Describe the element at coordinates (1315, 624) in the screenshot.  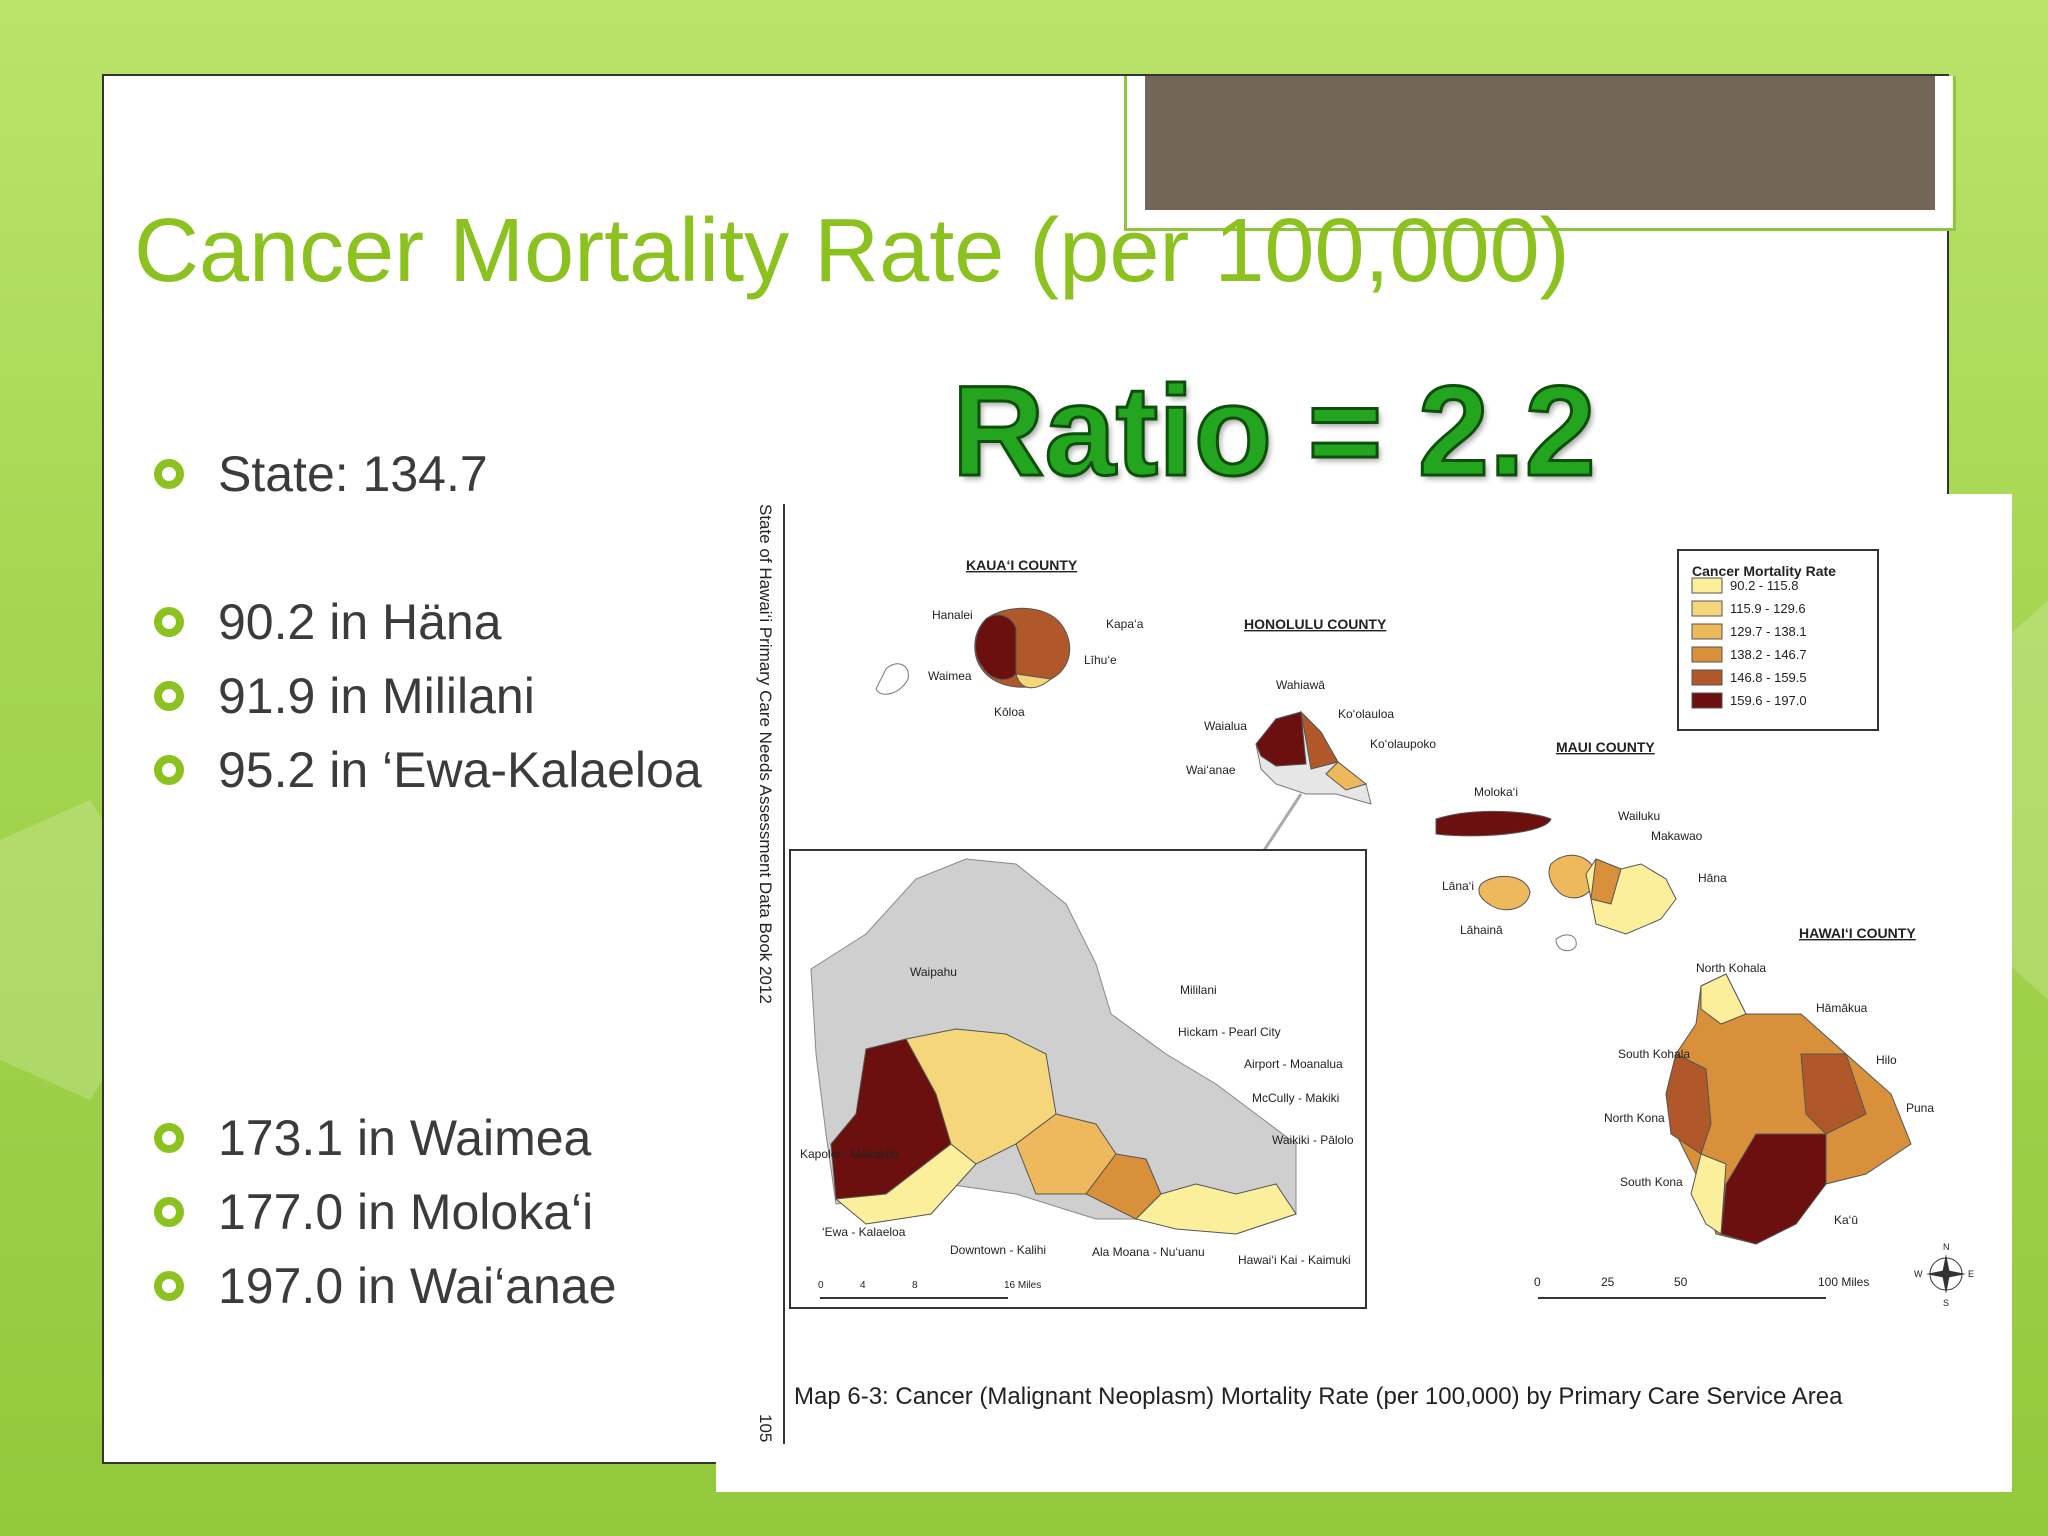
I see `county-label-honolulu: HONOLULU COUNTY` at that location.